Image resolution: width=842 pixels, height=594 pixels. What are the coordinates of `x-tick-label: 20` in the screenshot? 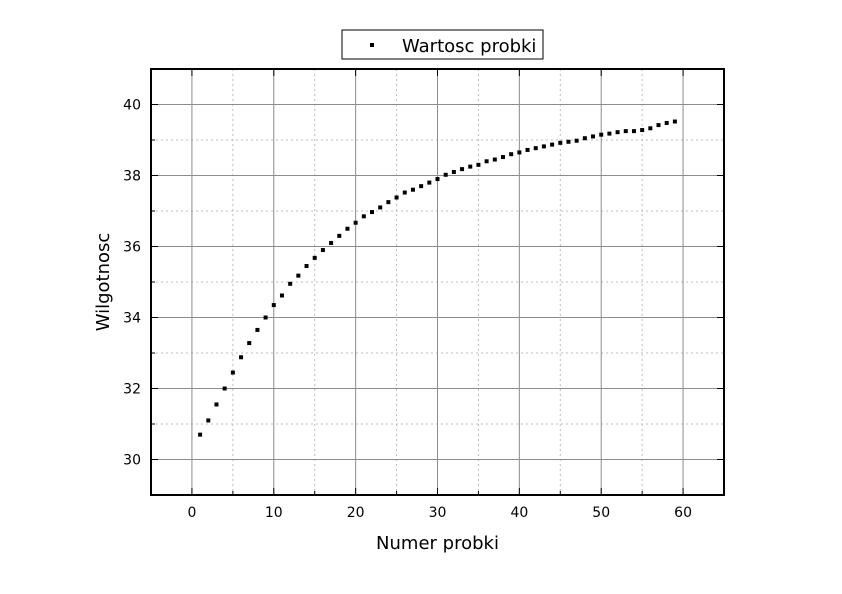 It's located at (356, 513).